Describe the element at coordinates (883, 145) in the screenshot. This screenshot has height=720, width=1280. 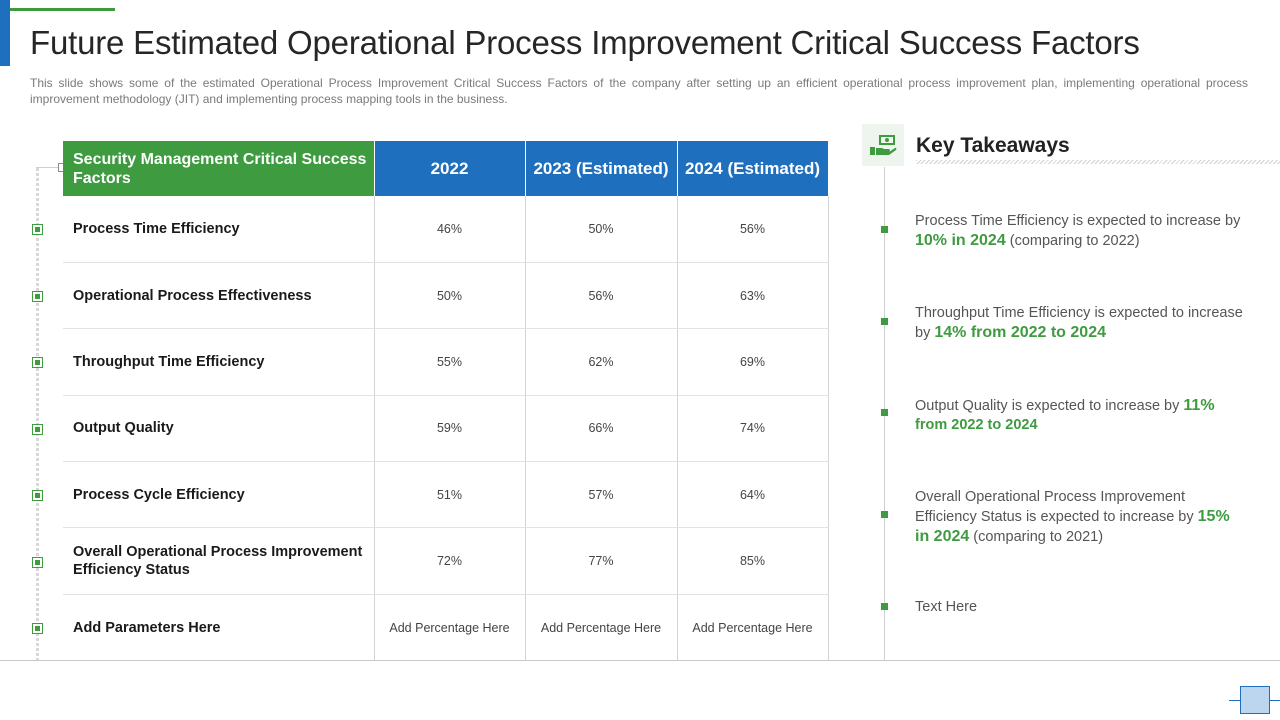
I see `handshake-icon` at that location.